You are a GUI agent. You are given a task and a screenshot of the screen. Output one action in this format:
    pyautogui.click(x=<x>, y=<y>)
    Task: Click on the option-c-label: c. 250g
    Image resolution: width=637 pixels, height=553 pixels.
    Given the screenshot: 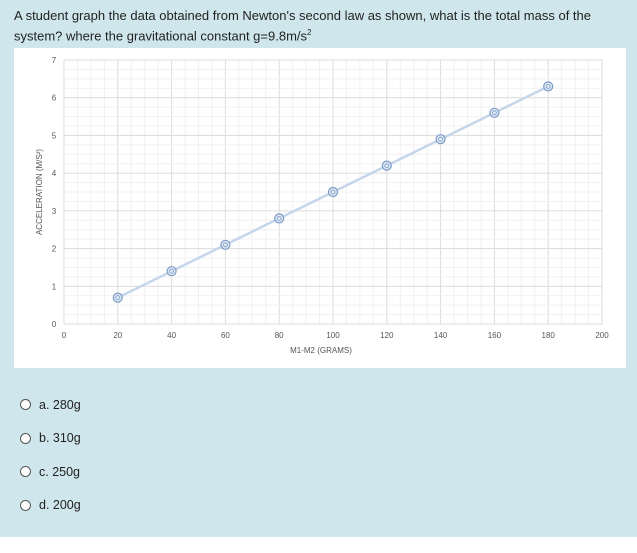 What is the action you would take?
    pyautogui.click(x=60, y=471)
    